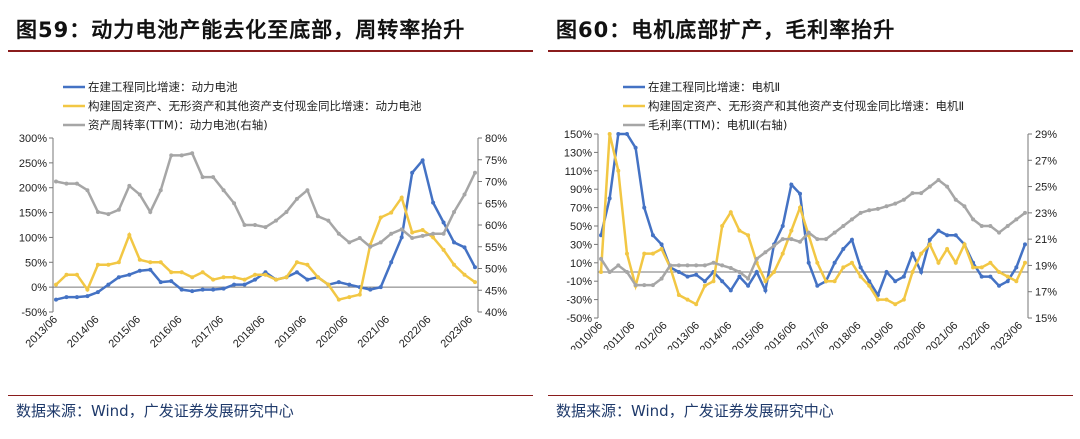 Image resolution: width=1080 pixels, height=439 pixels. I want to click on y-right-tick-label: 60%, so click(496, 226).